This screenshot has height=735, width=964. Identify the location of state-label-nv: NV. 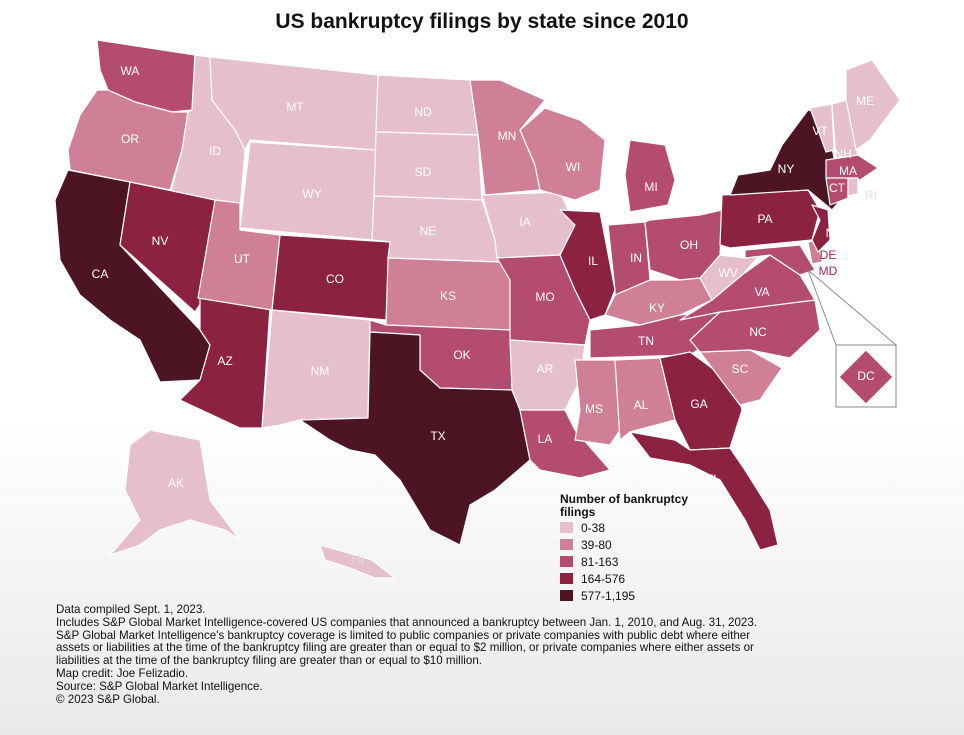
(160, 241).